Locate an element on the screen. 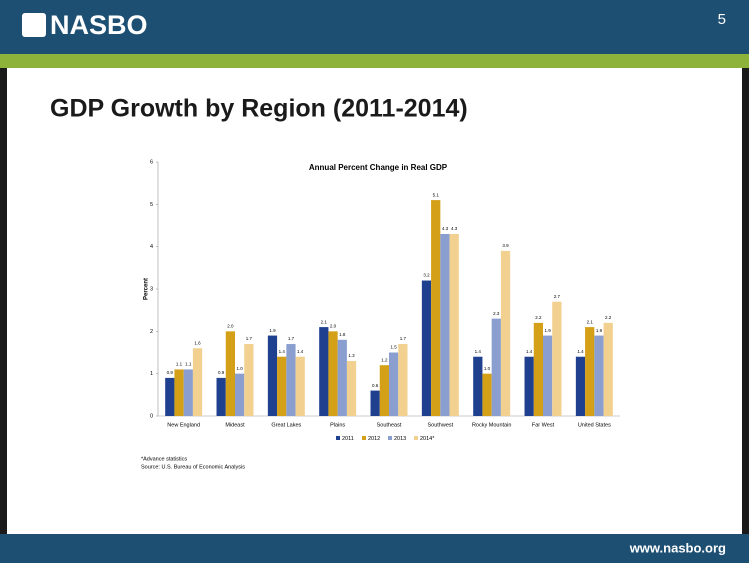 This screenshot has height=563, width=749. x-tick-label: Southeast is located at coordinates (389, 425).